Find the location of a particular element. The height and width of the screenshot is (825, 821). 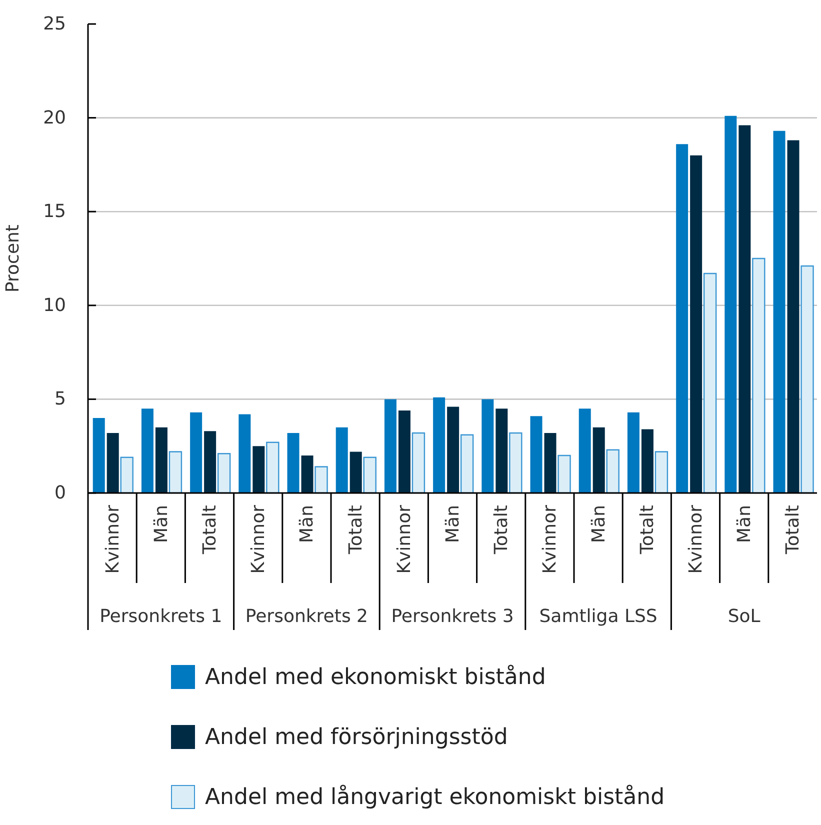

legend-label: Andel med försörjningsstöd is located at coordinates (356, 737).